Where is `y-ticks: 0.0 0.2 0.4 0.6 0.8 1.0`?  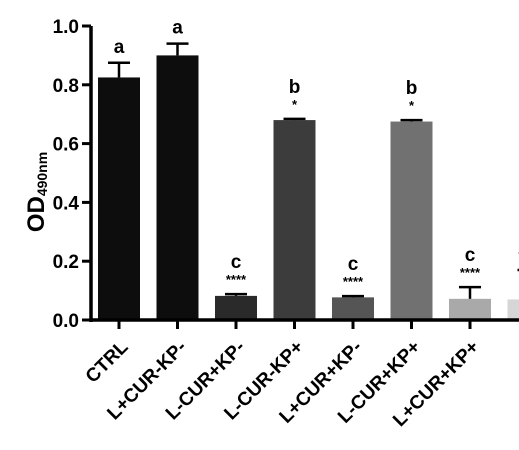
y-ticks: 0.0 0.2 0.4 0.6 0.8 1.0 is located at coordinates (72, 174).